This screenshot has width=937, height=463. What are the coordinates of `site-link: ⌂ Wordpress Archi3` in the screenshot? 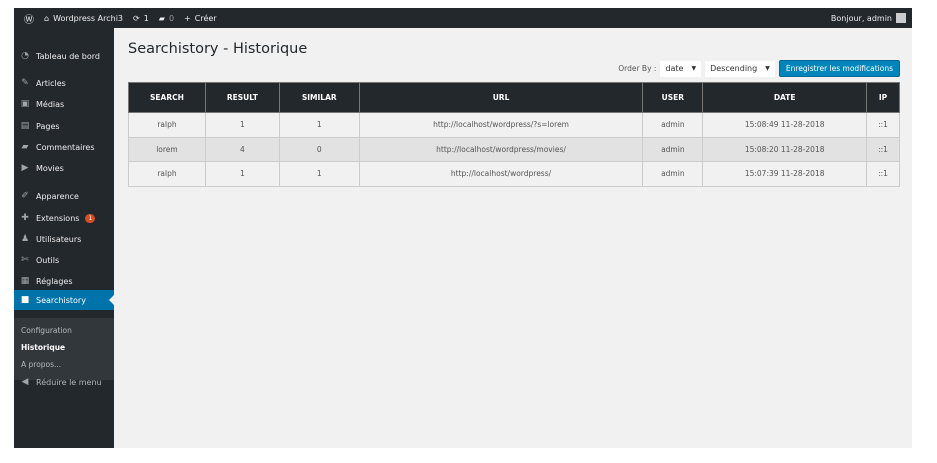 It's located at (83, 18).